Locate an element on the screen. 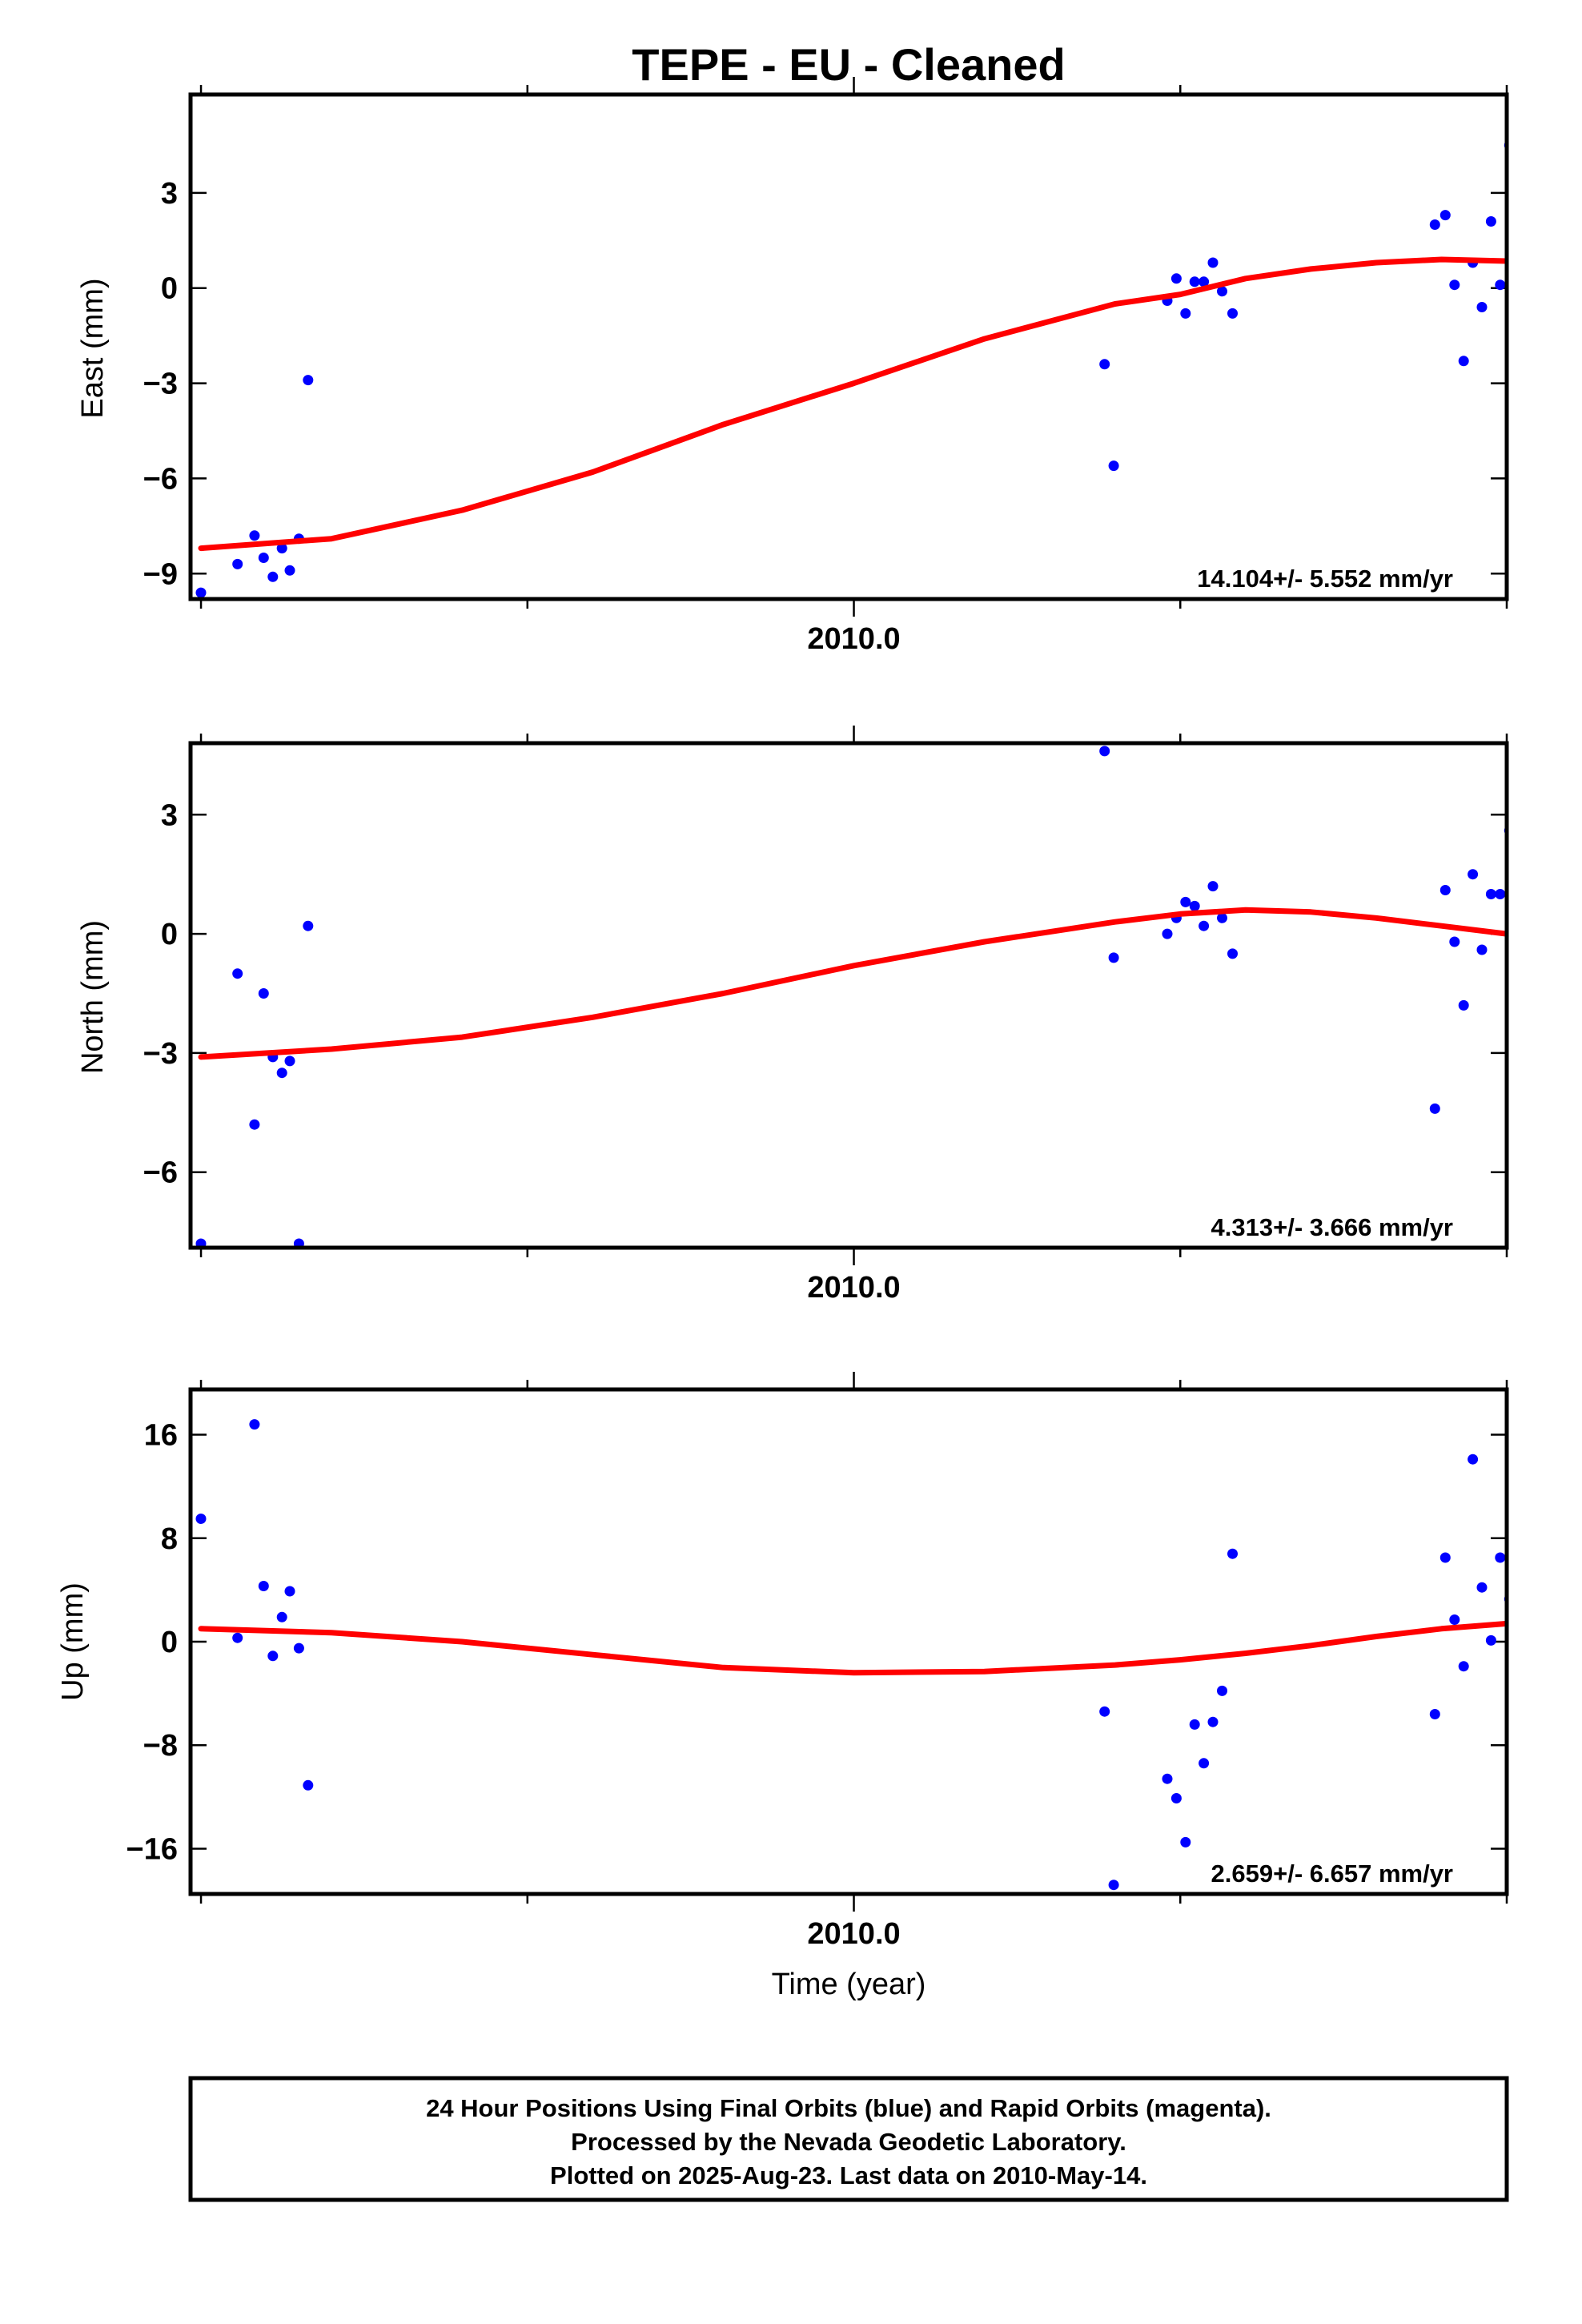 The image size is (1582, 2324). north-ytick-label: 0 is located at coordinates (169, 934).